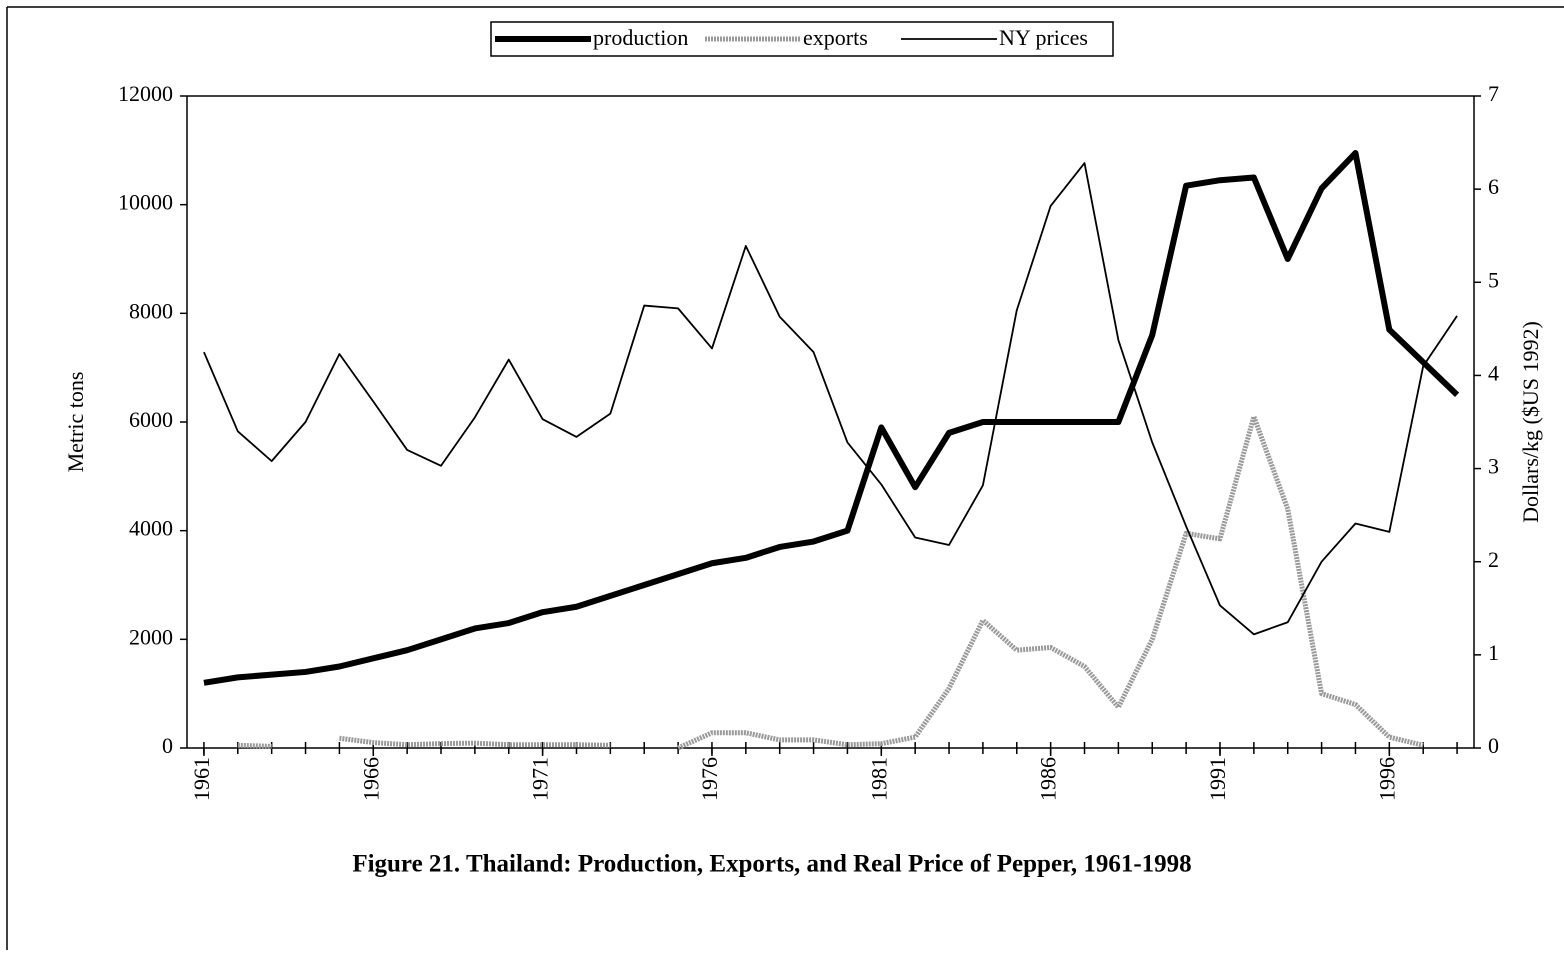 The height and width of the screenshot is (962, 1564). What do you see at coordinates (151, 636) in the screenshot?
I see `y-tick-label: 2000` at bounding box center [151, 636].